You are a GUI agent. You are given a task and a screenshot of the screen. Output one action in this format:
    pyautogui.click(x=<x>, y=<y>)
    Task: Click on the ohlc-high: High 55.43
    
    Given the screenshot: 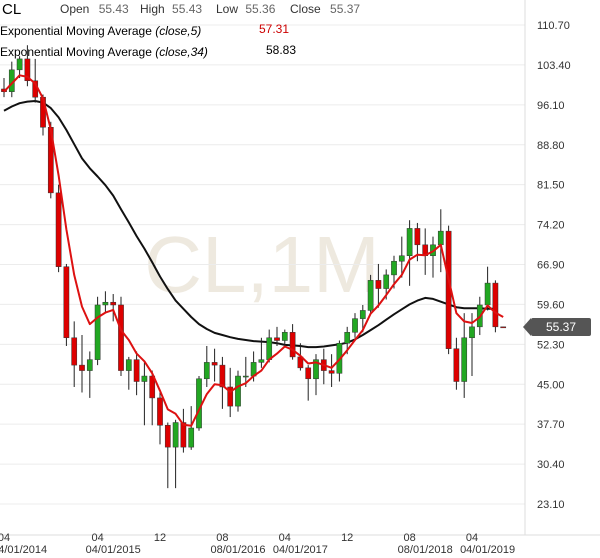 What is the action you would take?
    pyautogui.click(x=171, y=9)
    